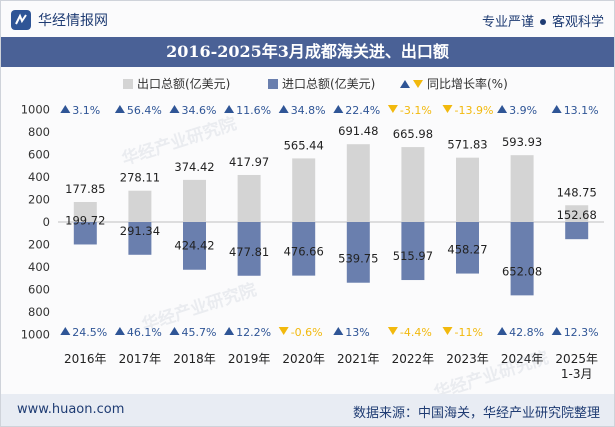 This screenshot has width=615, height=427. I want to click on import-value-label: 152.68, so click(577, 215).